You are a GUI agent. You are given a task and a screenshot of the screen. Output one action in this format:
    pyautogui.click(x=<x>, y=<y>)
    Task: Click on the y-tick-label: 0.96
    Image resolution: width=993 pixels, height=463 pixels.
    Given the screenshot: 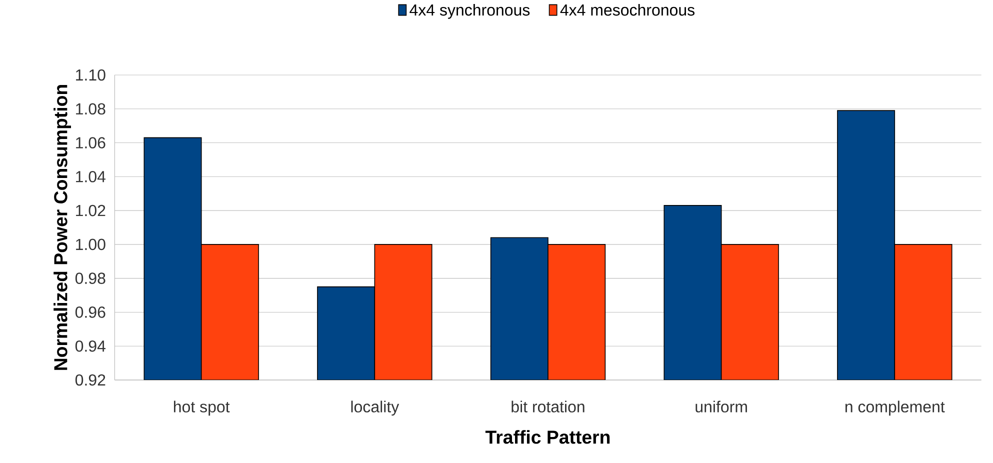 What is the action you would take?
    pyautogui.click(x=90, y=312)
    